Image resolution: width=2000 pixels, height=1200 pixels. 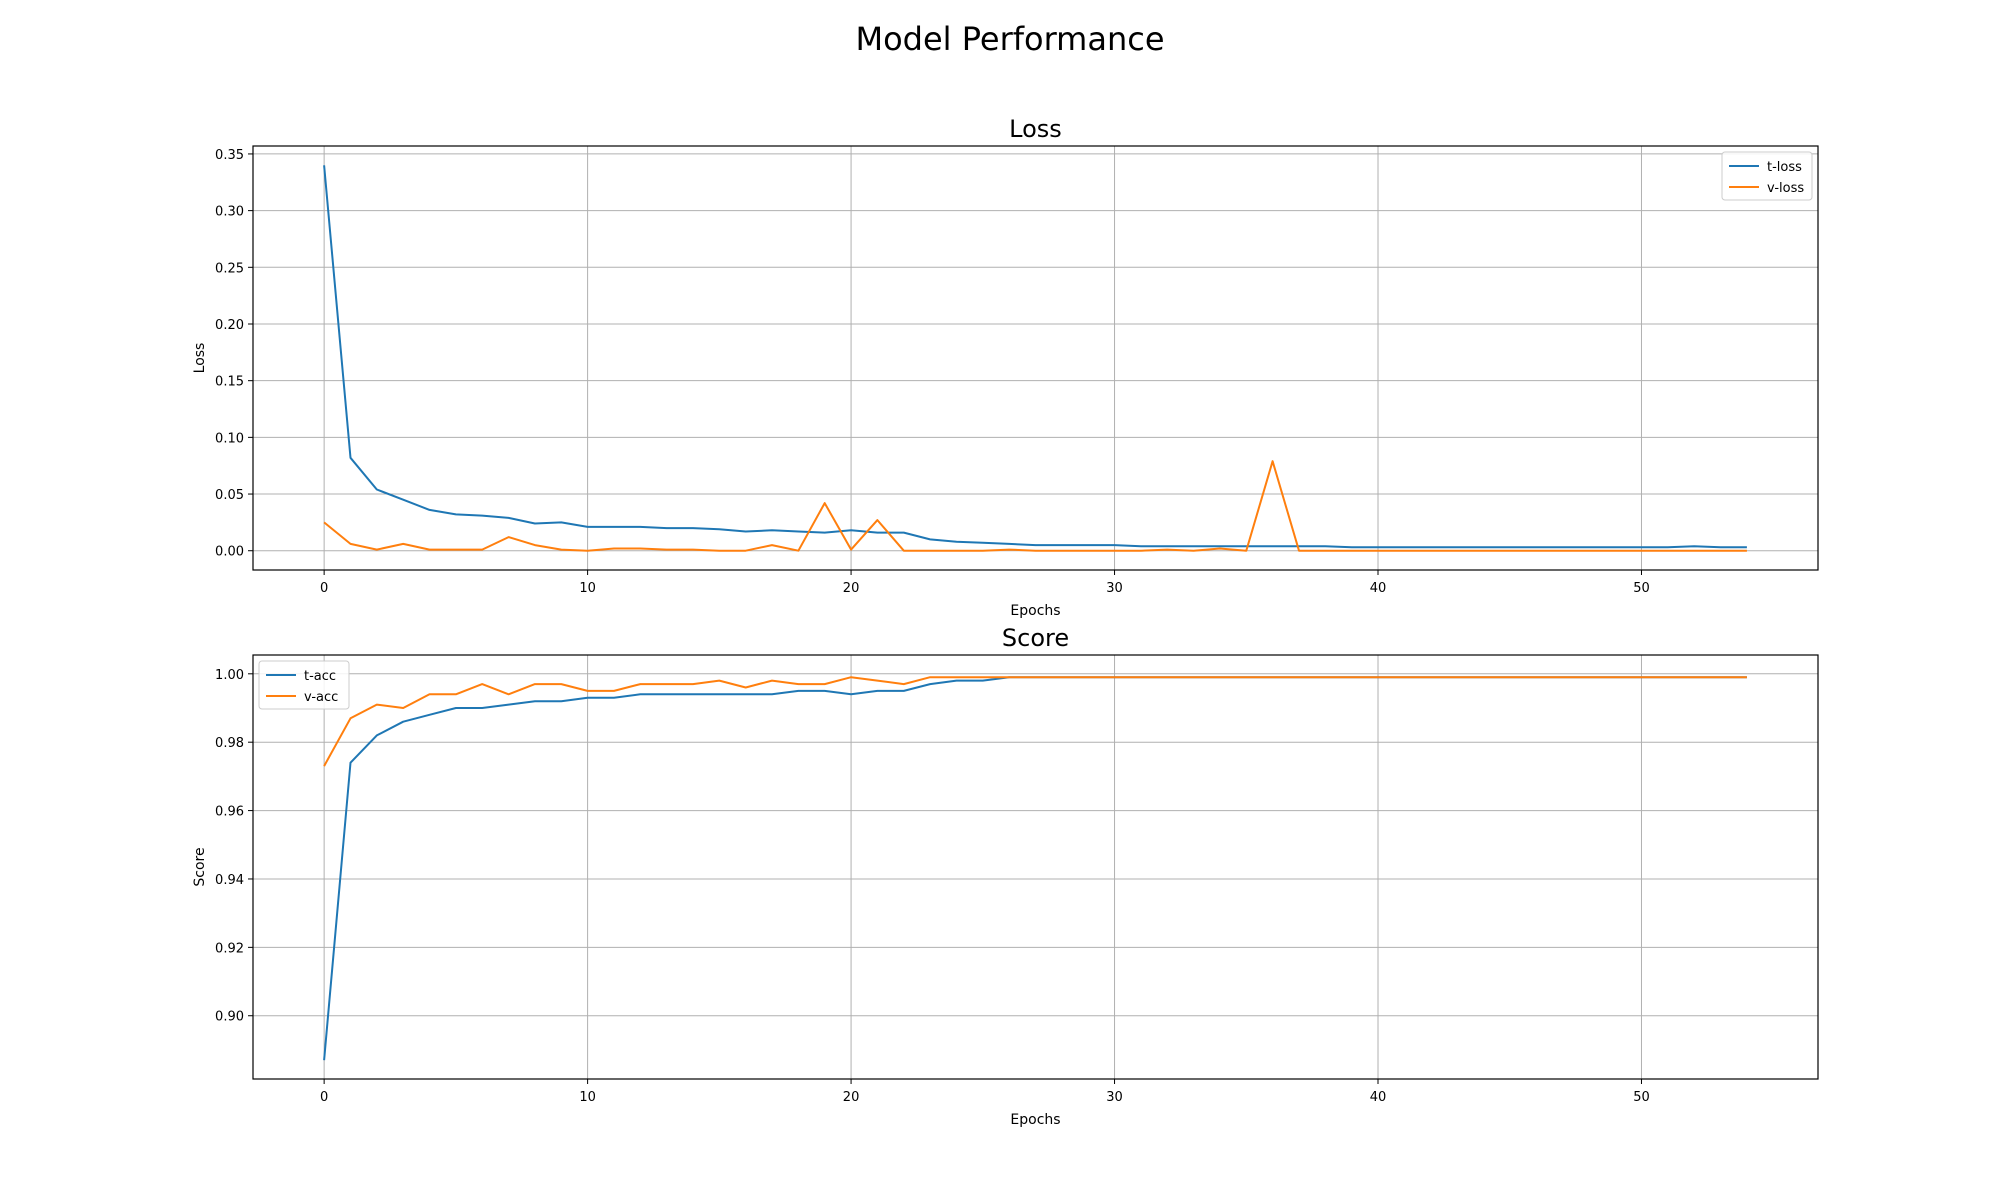 What do you see at coordinates (851, 1097) in the screenshot?
I see `score-x-tick-label: 20` at bounding box center [851, 1097].